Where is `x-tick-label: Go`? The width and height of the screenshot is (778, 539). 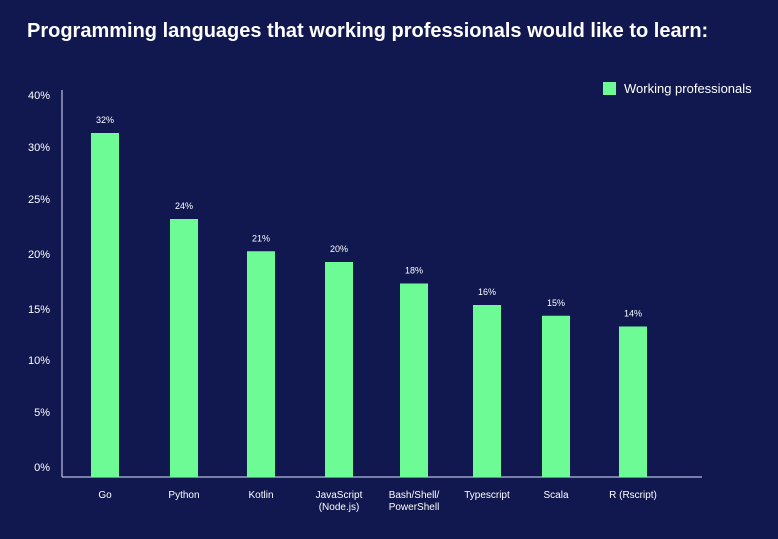
x-tick-label: Go is located at coordinates (105, 495).